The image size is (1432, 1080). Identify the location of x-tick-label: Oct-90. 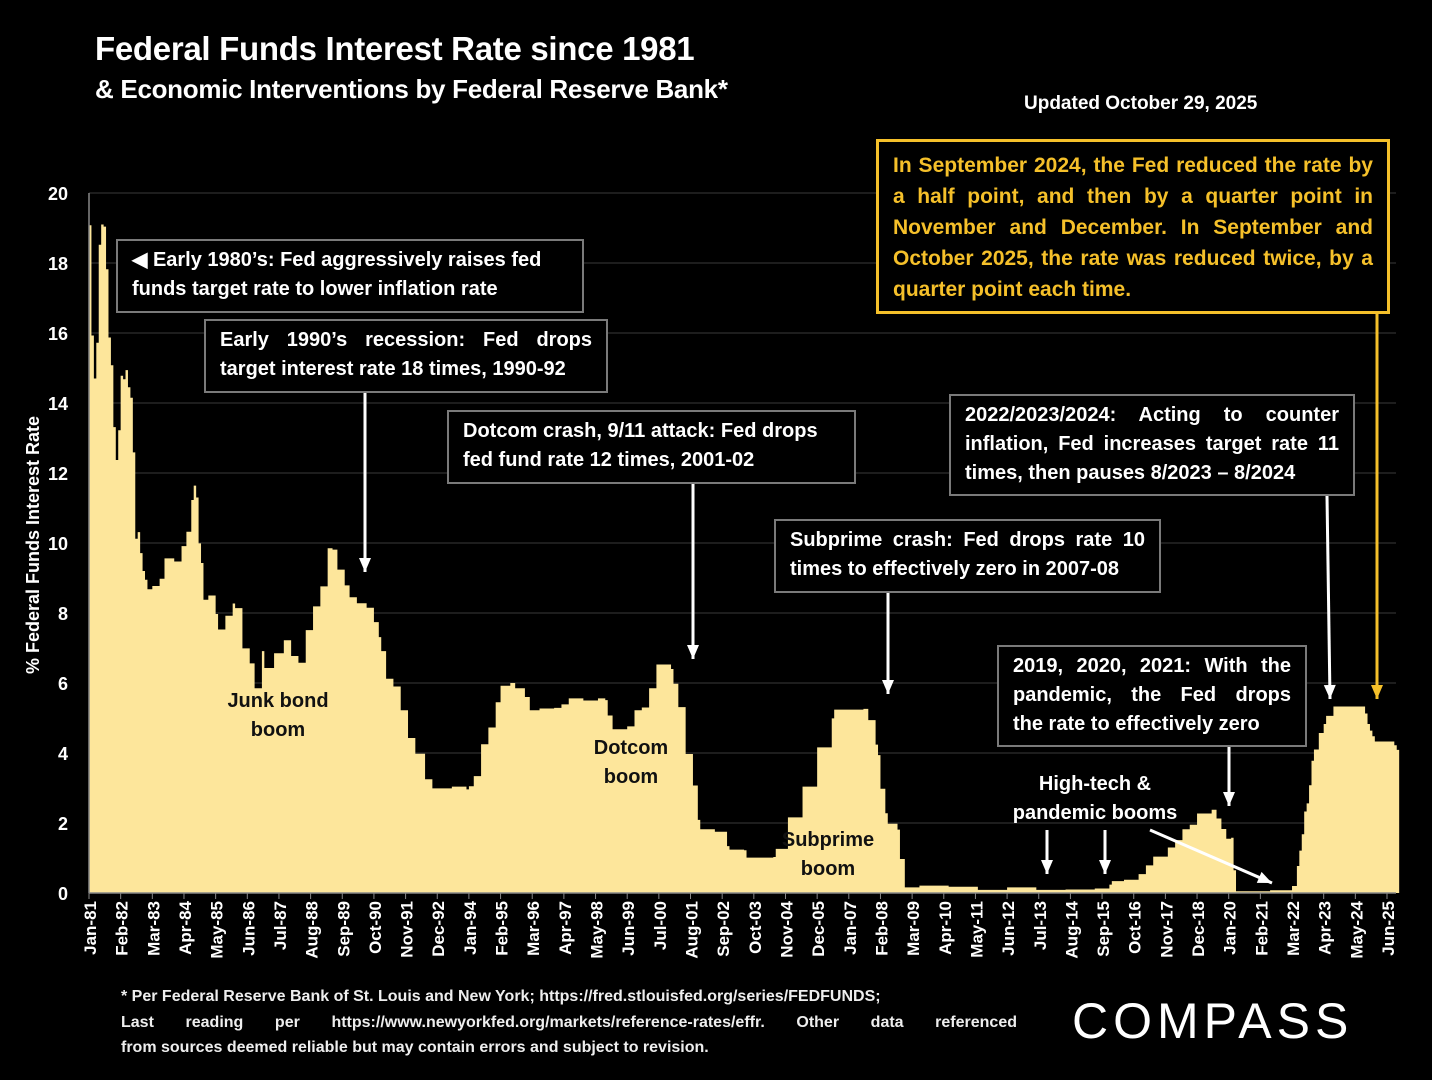
(375, 927).